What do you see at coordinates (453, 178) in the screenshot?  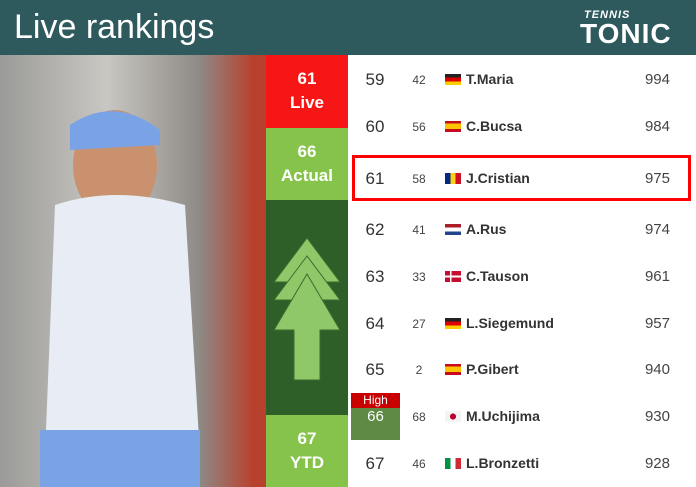 I see `flag-romania-icon` at bounding box center [453, 178].